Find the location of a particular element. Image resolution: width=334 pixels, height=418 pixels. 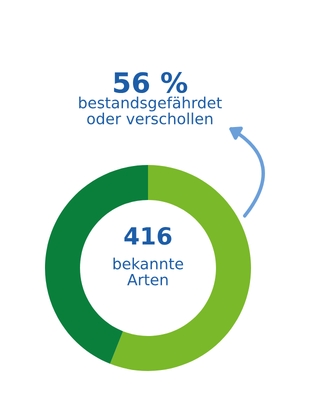

text: bestandsgefährdet oder verschollen is located at coordinates (150, 110).